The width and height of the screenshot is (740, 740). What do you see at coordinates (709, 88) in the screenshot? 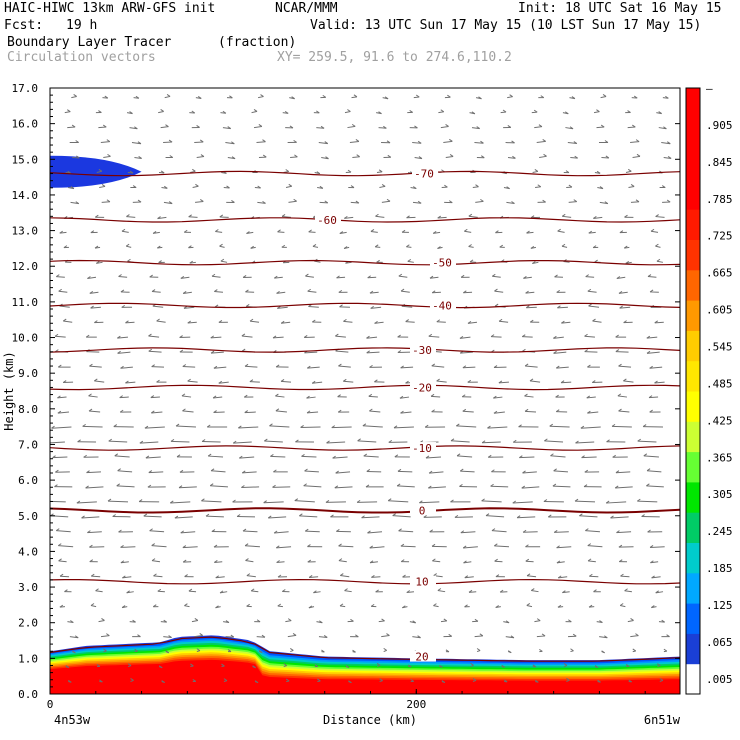
I see `colorbar-label: –` at bounding box center [709, 88].